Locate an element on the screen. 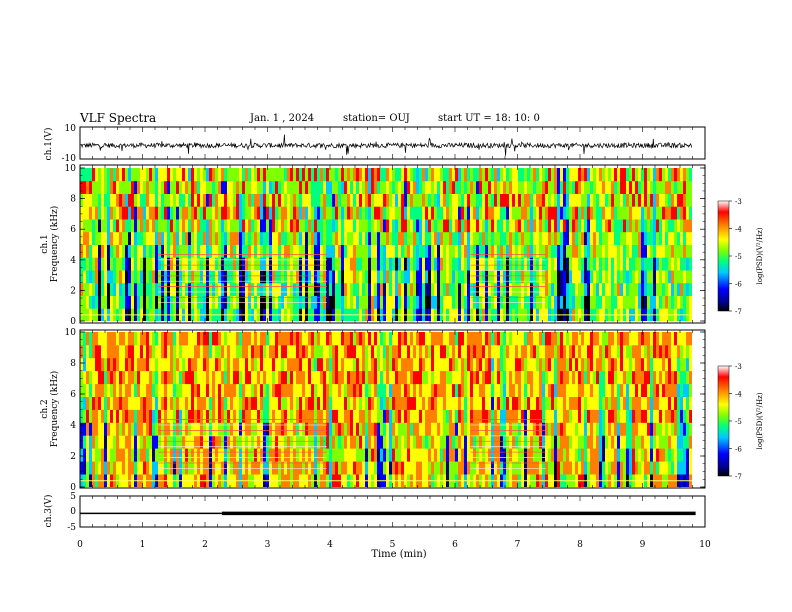 The height and width of the screenshot is (612, 792). ch1-waveform-panel: 10 -10 ch.1(V) is located at coordinates (374, 144).